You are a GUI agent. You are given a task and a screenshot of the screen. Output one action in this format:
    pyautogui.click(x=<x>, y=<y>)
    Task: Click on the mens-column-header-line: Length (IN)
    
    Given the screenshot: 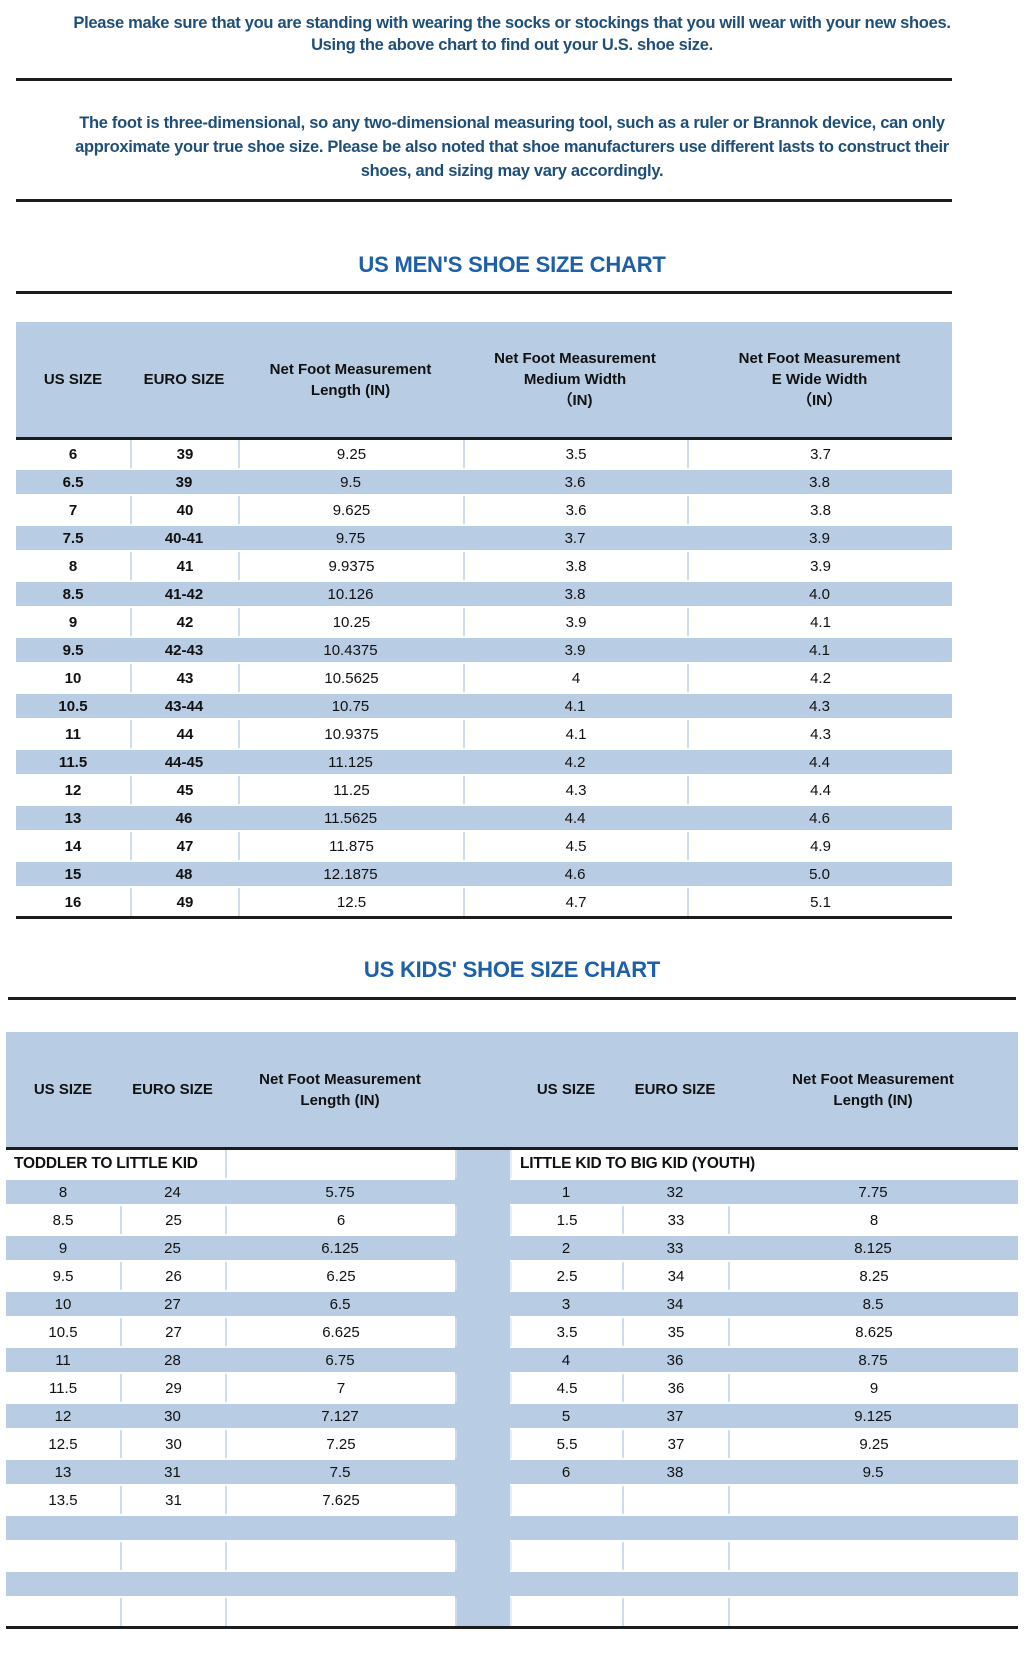 What is the action you would take?
    pyautogui.click(x=350, y=390)
    